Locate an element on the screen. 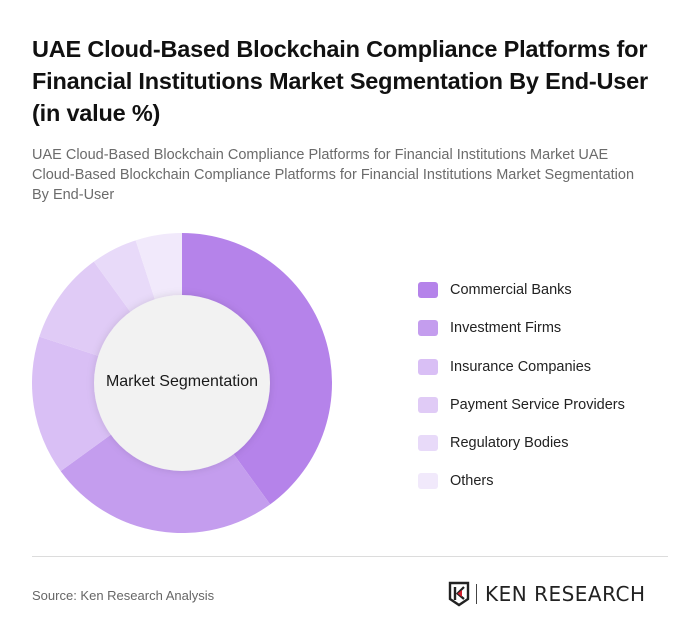  donut-center is located at coordinates (182, 383).